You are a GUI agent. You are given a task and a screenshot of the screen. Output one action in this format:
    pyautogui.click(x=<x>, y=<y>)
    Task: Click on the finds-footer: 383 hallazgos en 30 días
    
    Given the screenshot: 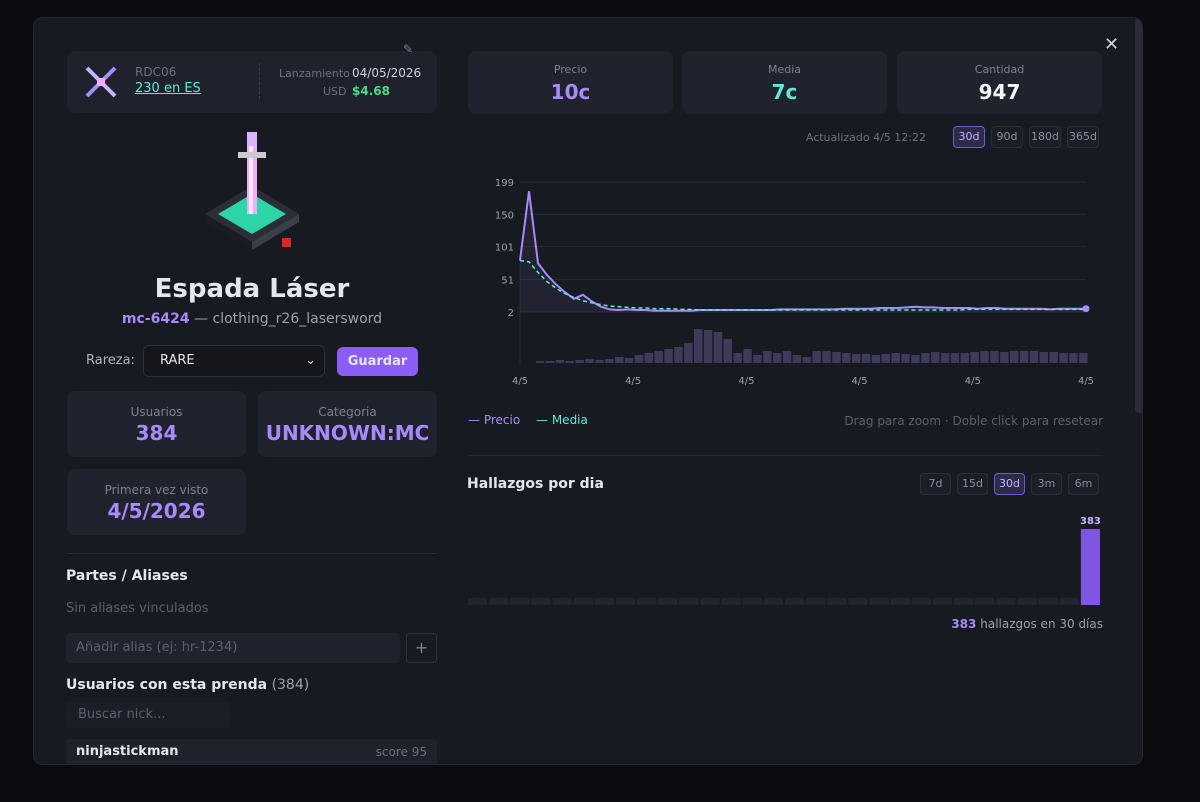 What is the action you would take?
    pyautogui.click(x=948, y=624)
    